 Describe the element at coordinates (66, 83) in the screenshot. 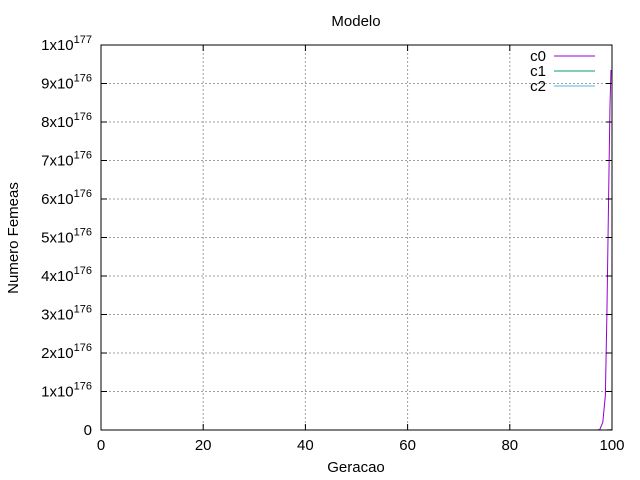

I see `y-tick-label: 9x10176` at that location.